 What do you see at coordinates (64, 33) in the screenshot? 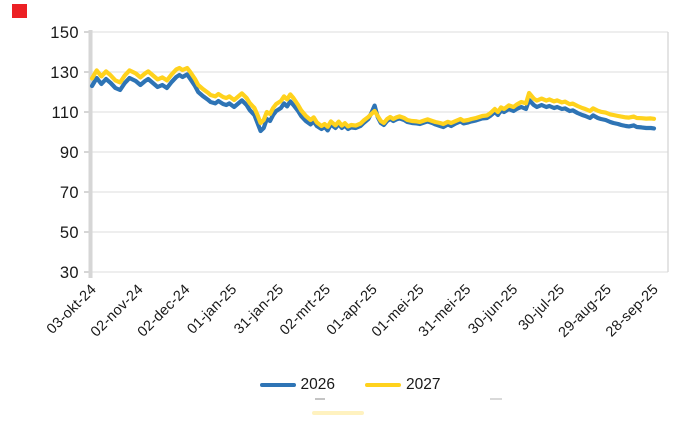
I see `y-axis-tick-label: 150` at bounding box center [64, 33].